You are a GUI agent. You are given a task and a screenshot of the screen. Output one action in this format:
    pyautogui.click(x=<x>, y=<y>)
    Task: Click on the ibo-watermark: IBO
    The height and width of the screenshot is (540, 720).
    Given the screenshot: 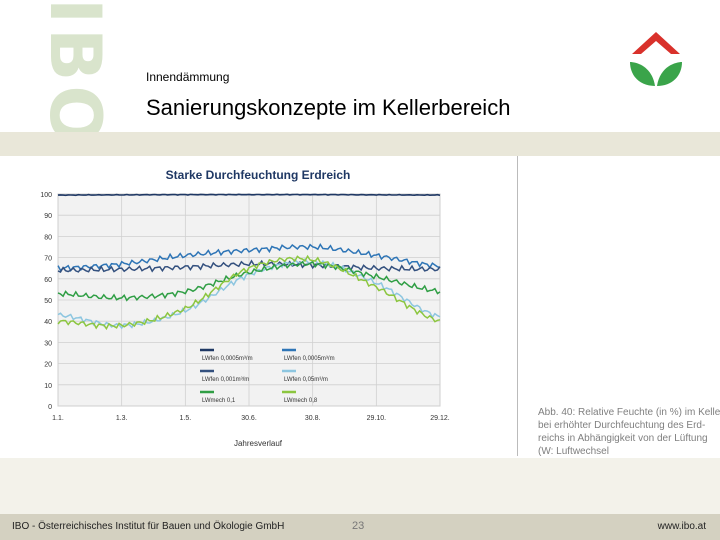 What is the action you would take?
    pyautogui.click(x=79, y=68)
    